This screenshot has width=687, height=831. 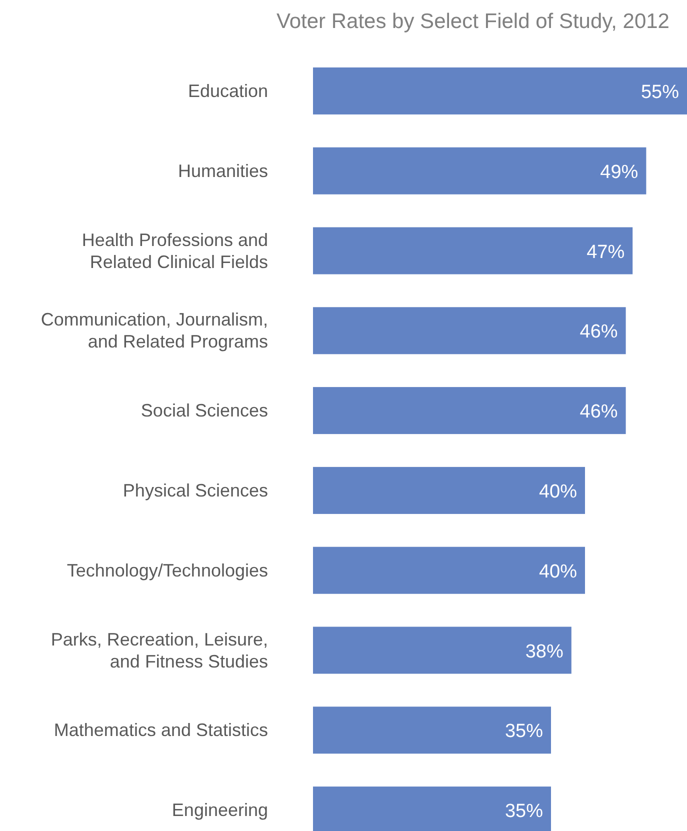 I want to click on y-tick-label: Humanities, so click(x=223, y=170).